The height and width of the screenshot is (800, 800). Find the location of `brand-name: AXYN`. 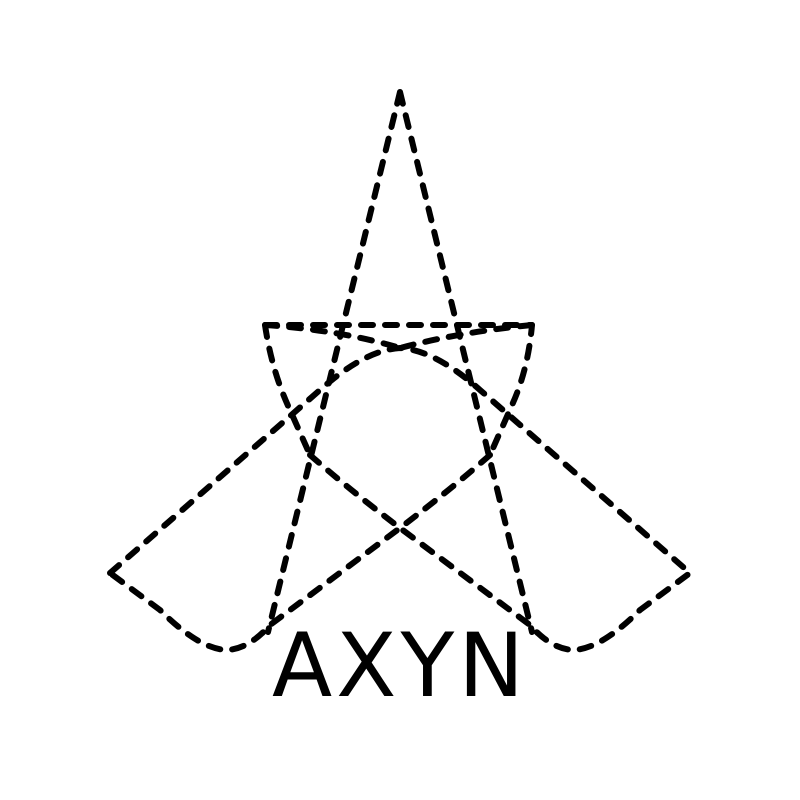

brand-name: AXYN is located at coordinates (400, 665).